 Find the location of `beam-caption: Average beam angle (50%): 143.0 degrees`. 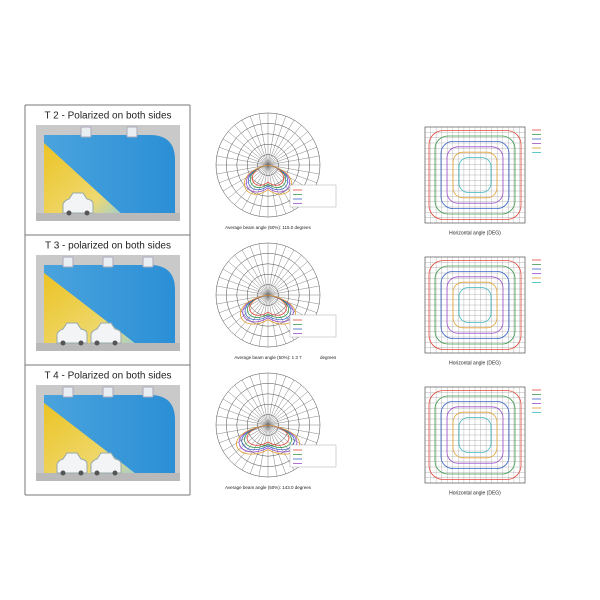

beam-caption: Average beam angle (50%): 143.0 degrees is located at coordinates (268, 487).